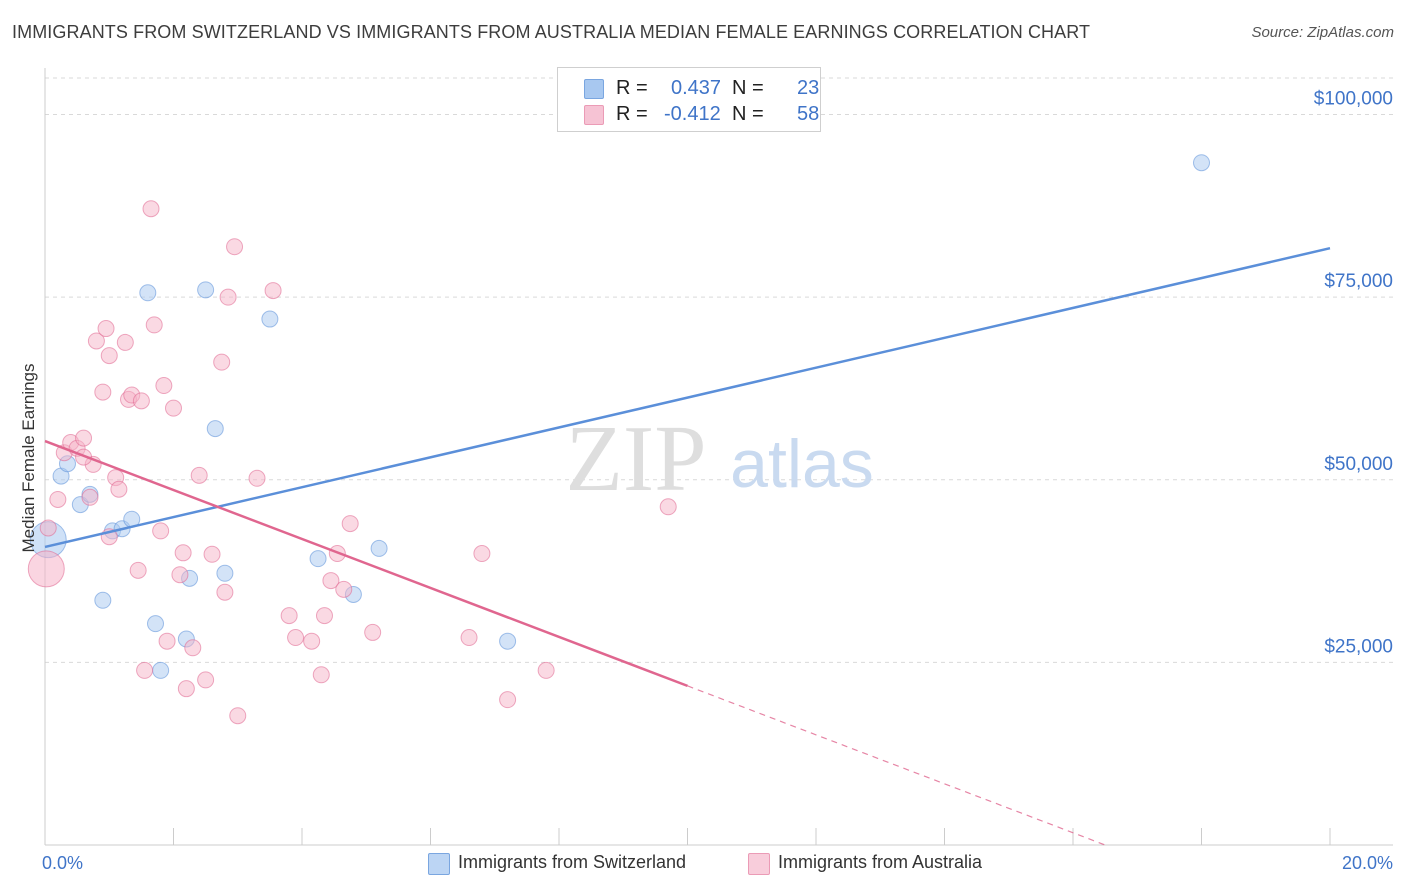  What do you see at coordinates (717, 863) in the screenshot?
I see `x-tick-labels: 0.0% 20.0%` at bounding box center [717, 863].